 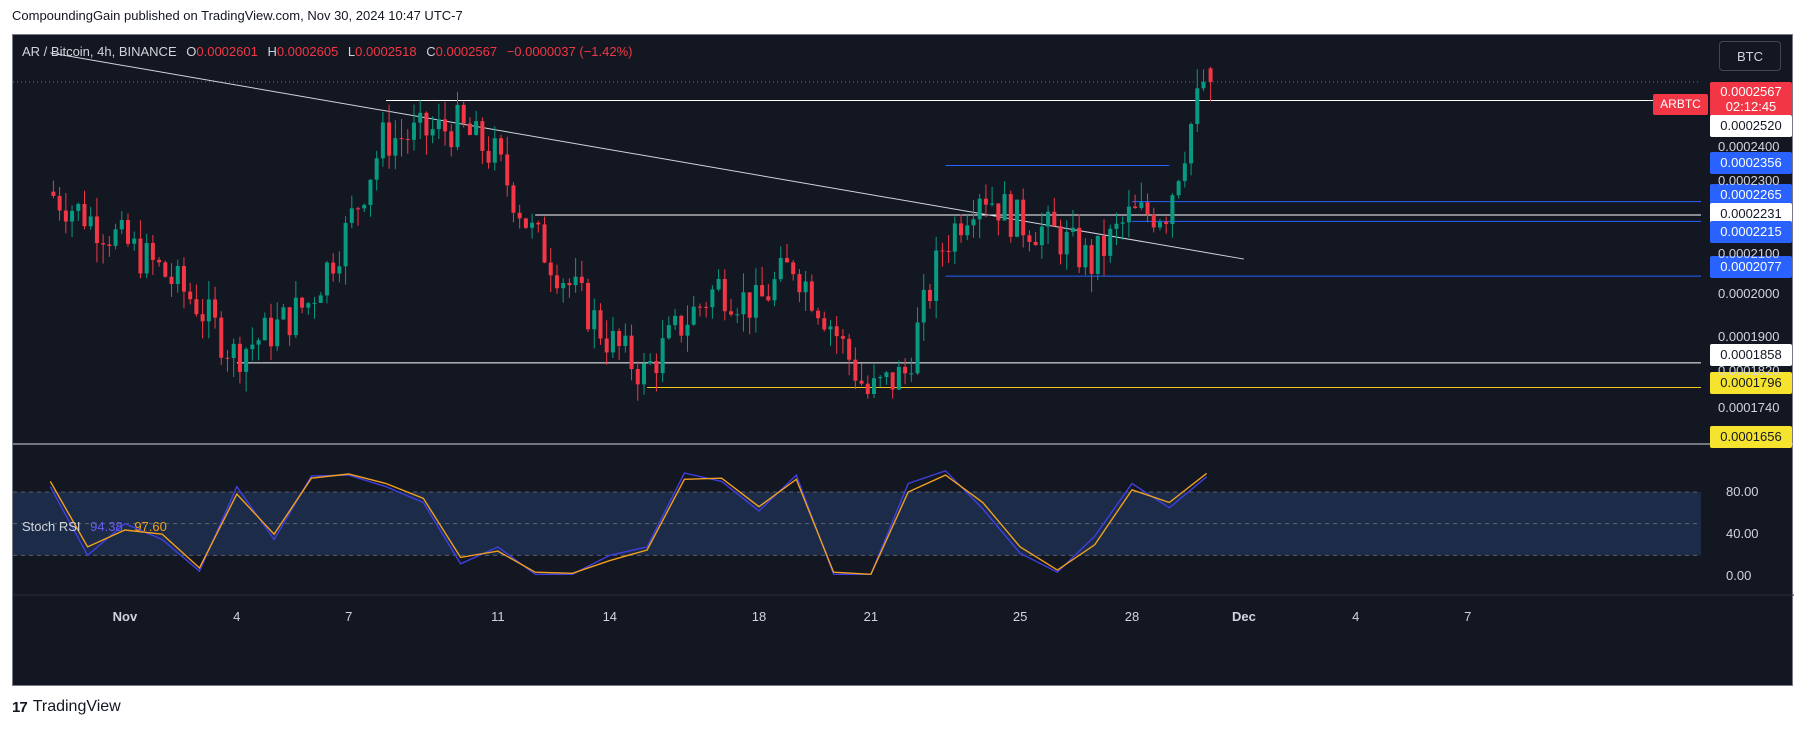 What do you see at coordinates (125, 616) in the screenshot?
I see `time-axis-tick: Nov` at bounding box center [125, 616].